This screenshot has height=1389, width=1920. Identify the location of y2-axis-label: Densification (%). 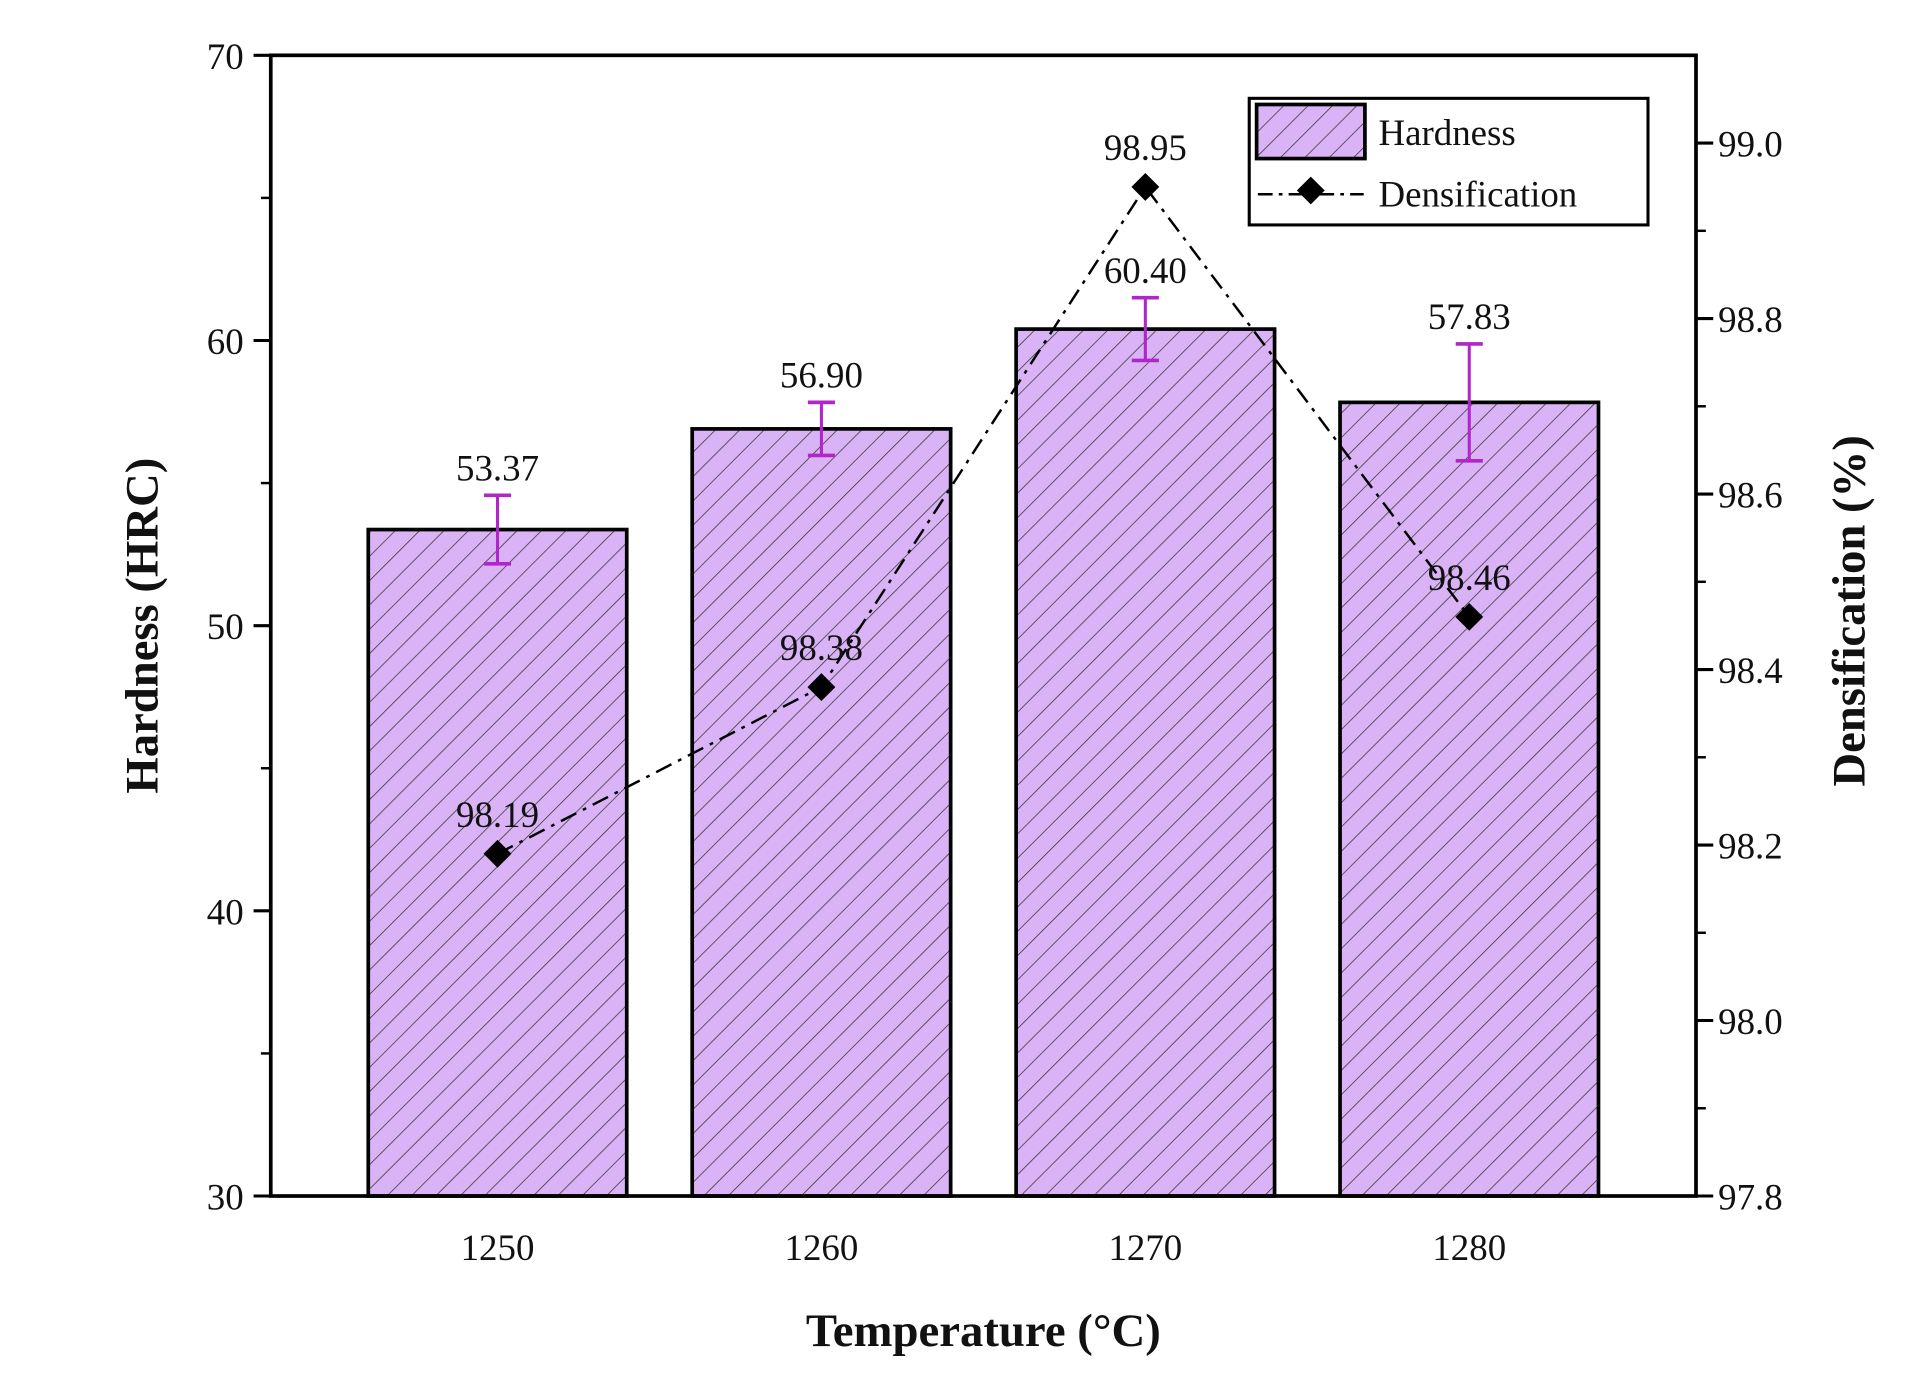
(1850, 610).